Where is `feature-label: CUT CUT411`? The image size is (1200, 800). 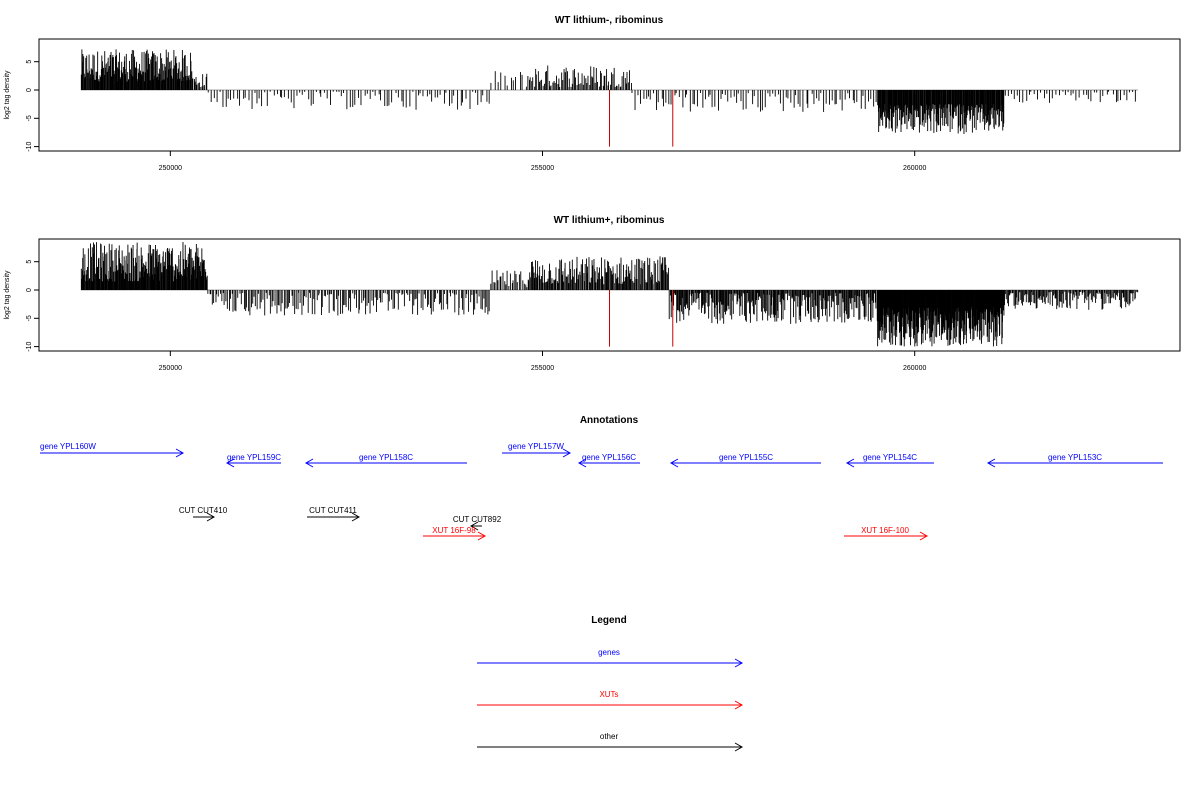 feature-label: CUT CUT411 is located at coordinates (333, 510).